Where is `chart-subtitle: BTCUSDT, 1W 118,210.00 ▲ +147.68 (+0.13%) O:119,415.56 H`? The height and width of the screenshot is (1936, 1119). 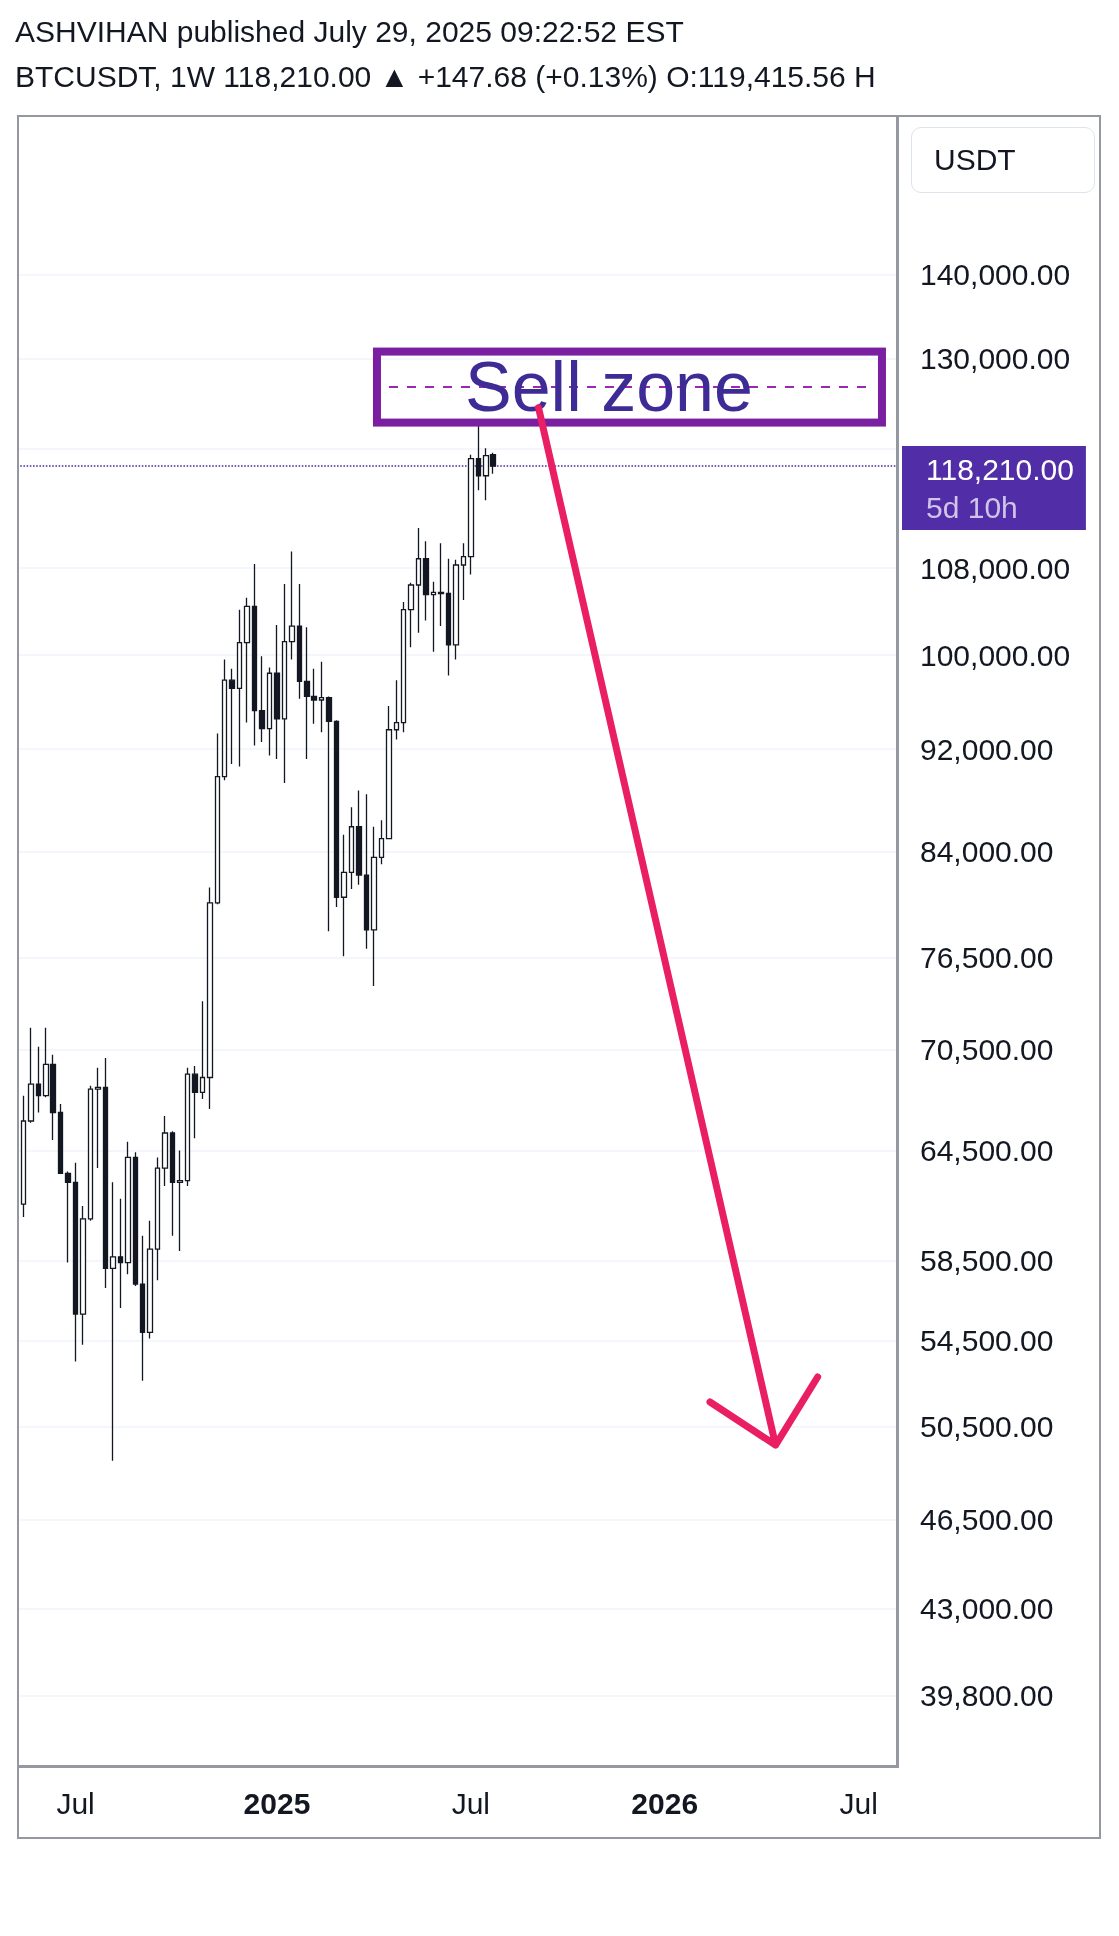
chart-subtitle: BTCUSDT, 1W 118,210.00 ▲ +147.68 (+0.13%) O:119,415.56 H is located at coordinates (445, 77).